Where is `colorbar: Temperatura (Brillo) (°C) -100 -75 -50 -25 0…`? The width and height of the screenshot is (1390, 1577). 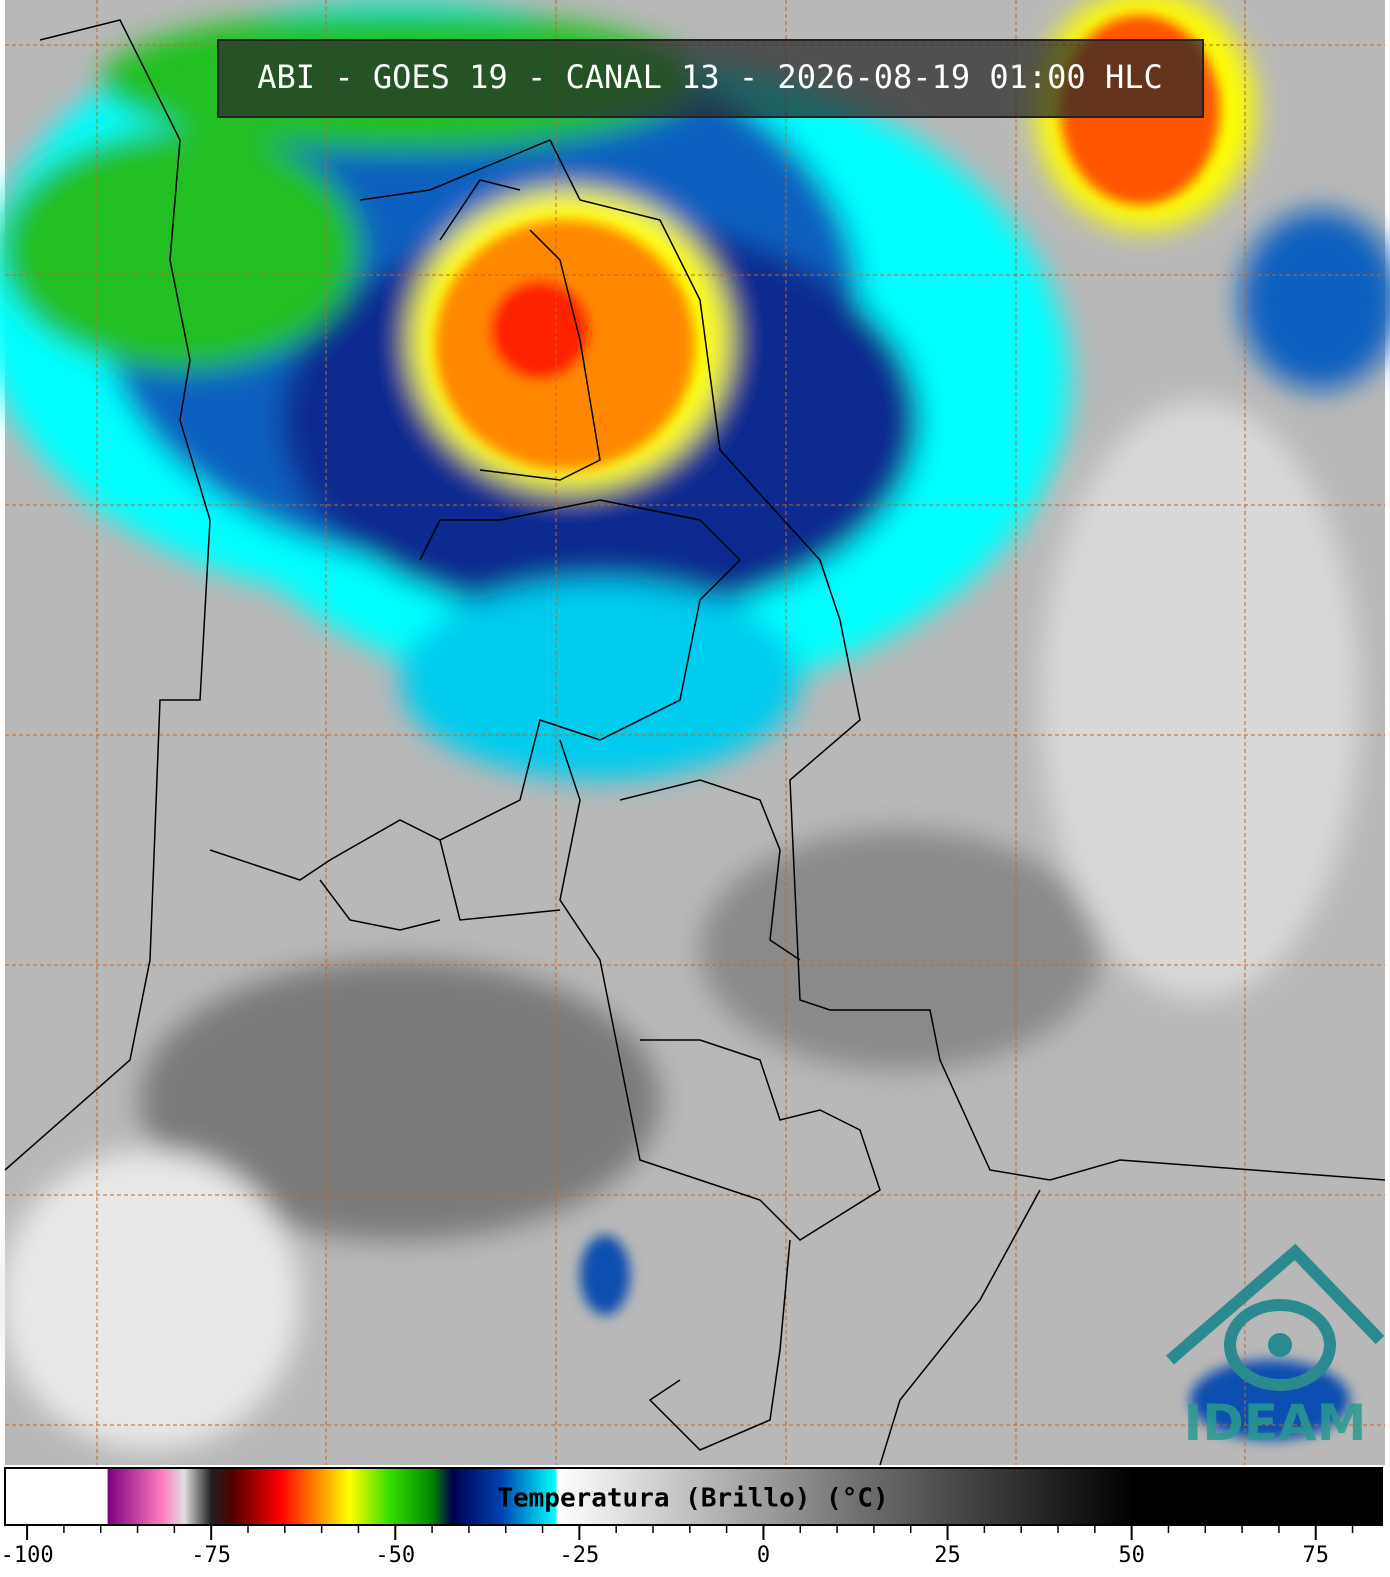 colorbar: Temperatura (Brillo) (°C) -100 -75 -50 -25 0… is located at coordinates (692, 1517).